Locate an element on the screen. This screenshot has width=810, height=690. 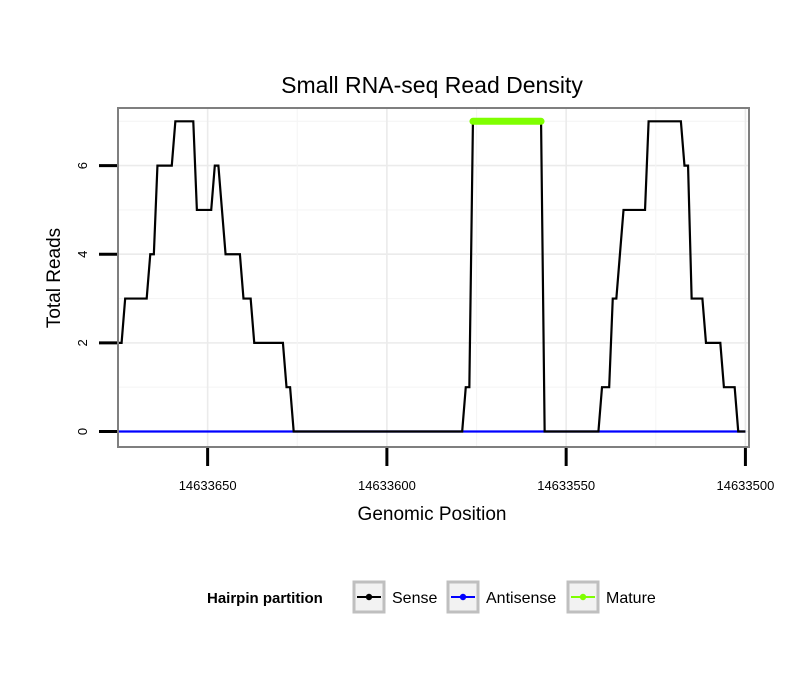
y-axis: 0 2 4 6 is located at coordinates (96, 298).